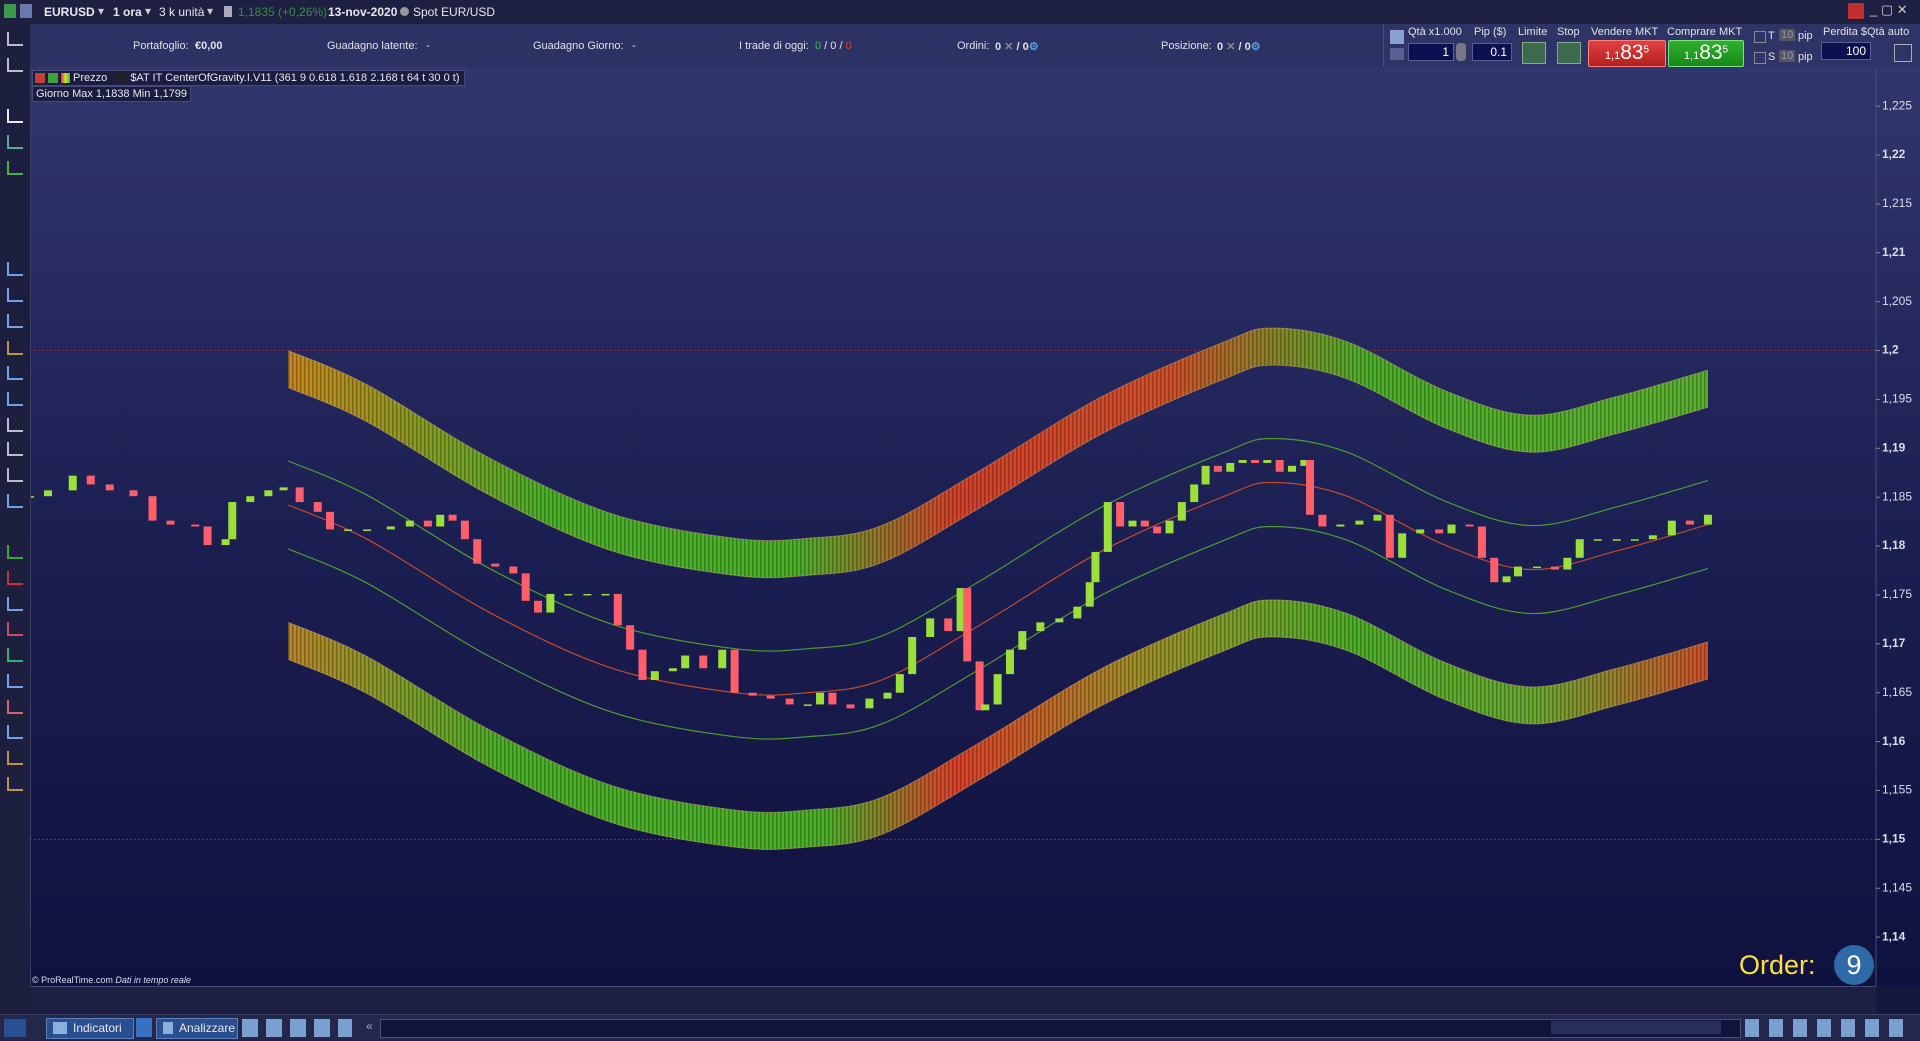 This screenshot has height=1041, width=1920. What do you see at coordinates (210, 11) in the screenshot?
I see `caret: ▾` at bounding box center [210, 11].